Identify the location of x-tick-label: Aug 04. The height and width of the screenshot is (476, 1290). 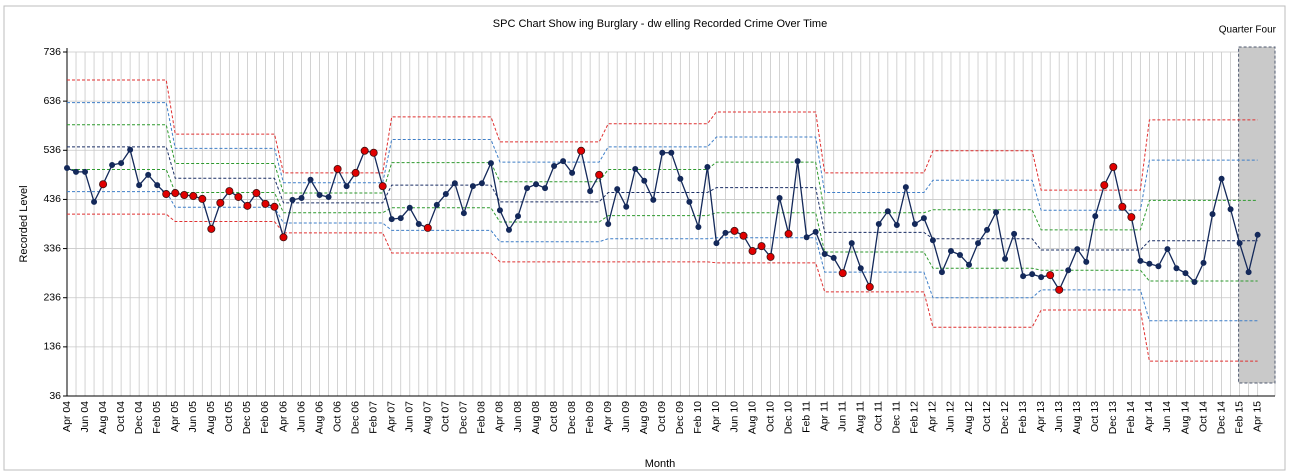
(103, 417).